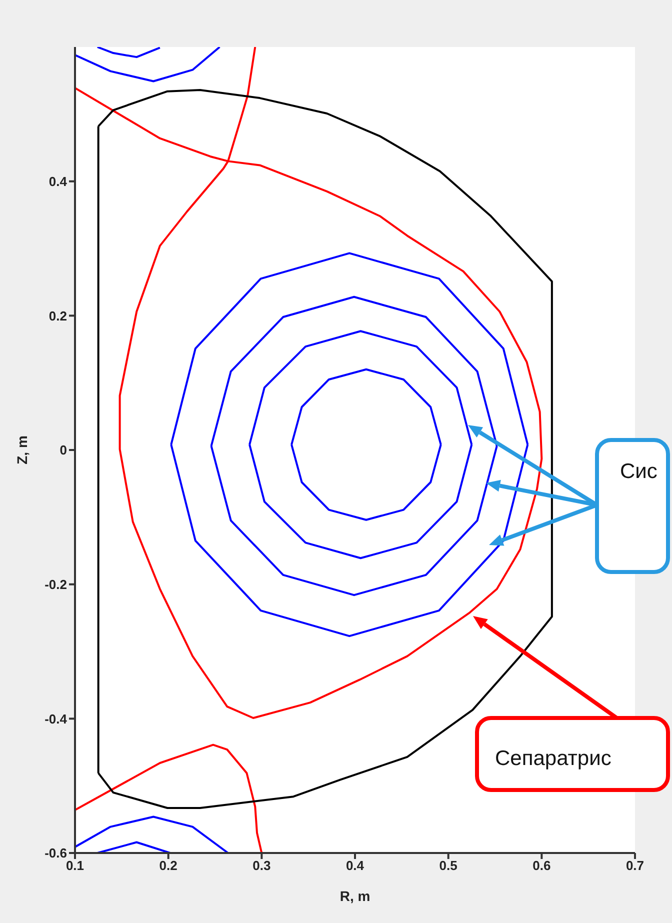 The height and width of the screenshot is (923, 672). I want to click on x-tick-label: 0.3, so click(261, 866).